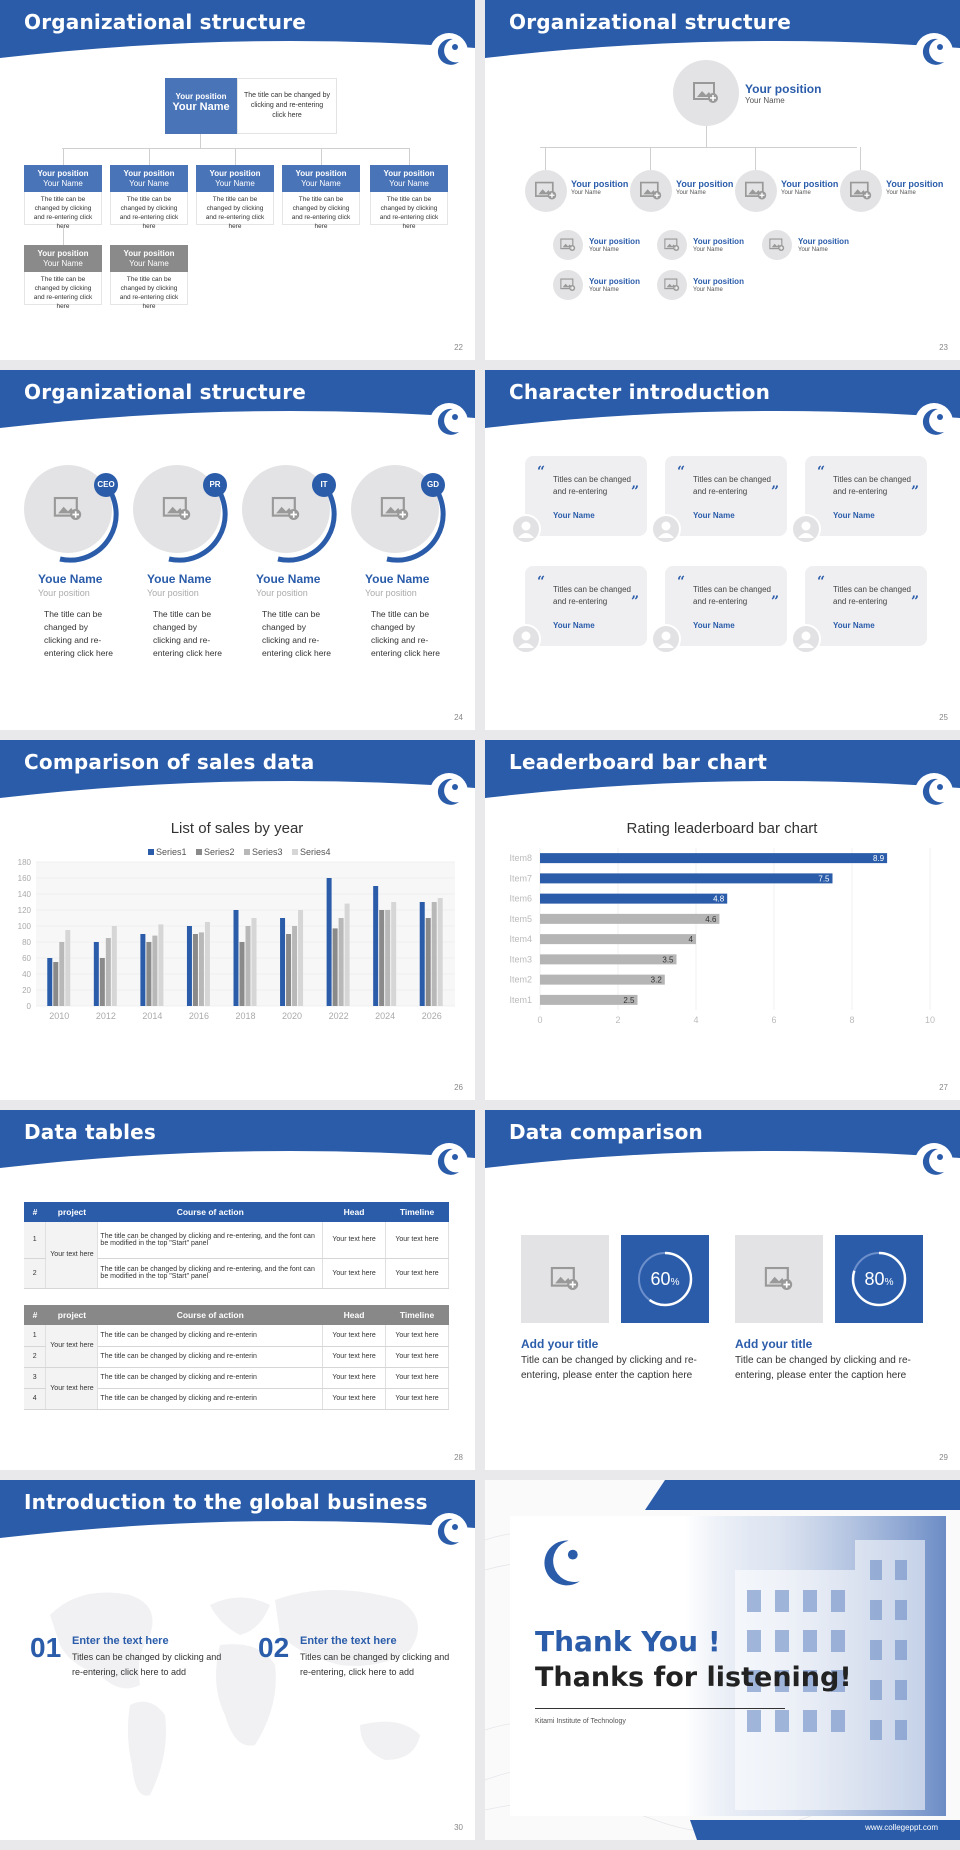 The height and width of the screenshot is (1850, 960). I want to click on org-top-name: Your Name, so click(765, 100).